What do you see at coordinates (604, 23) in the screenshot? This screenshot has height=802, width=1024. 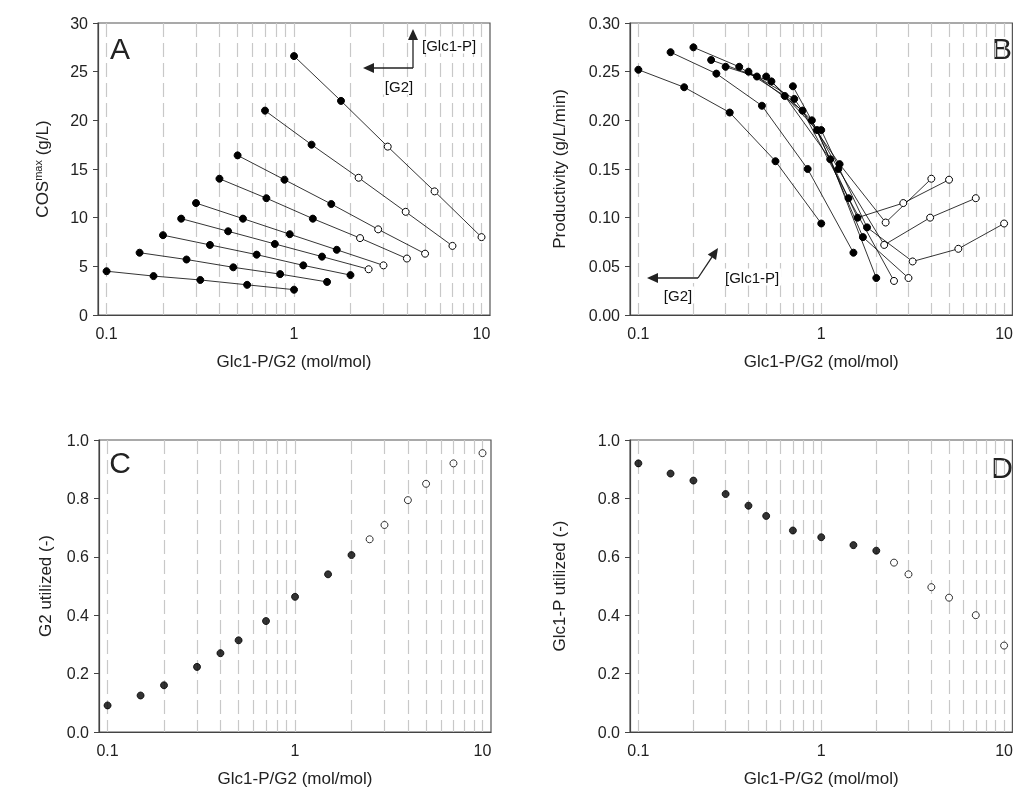 I see `y-tick-label: 0.30` at bounding box center [604, 23].